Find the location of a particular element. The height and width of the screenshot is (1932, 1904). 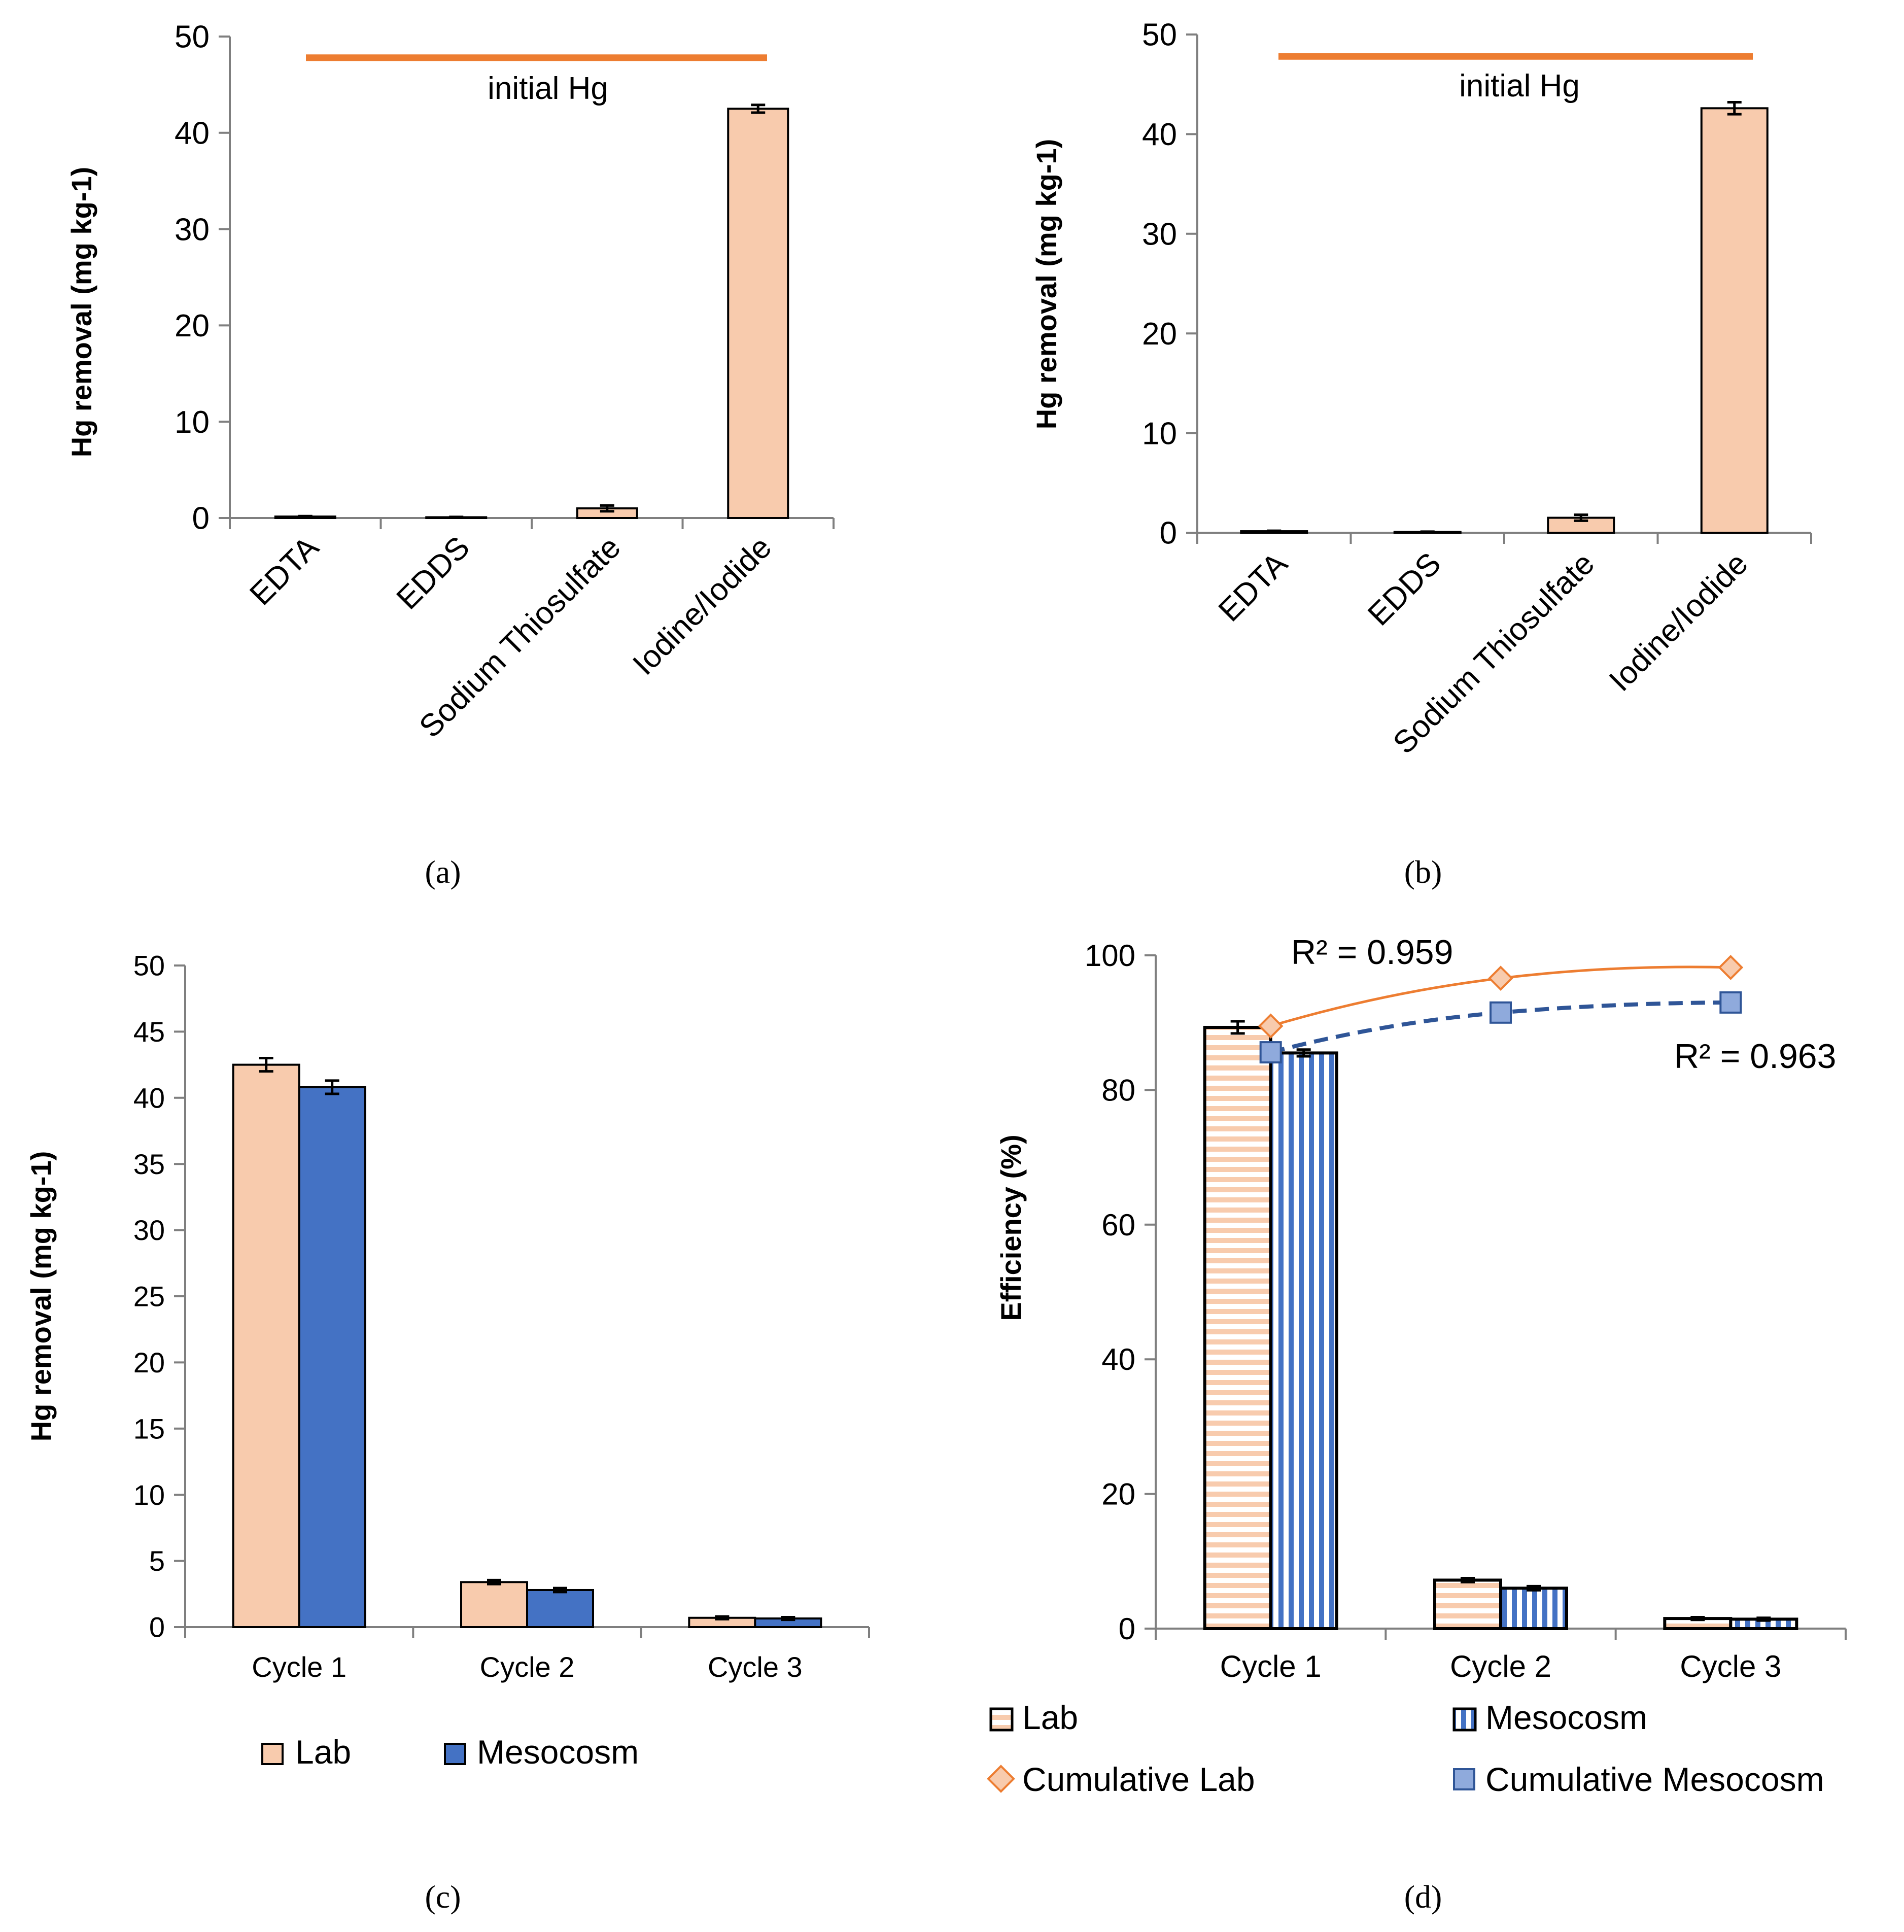

panel-d-r2-lab: R² = 0.959 is located at coordinates (1372, 952).